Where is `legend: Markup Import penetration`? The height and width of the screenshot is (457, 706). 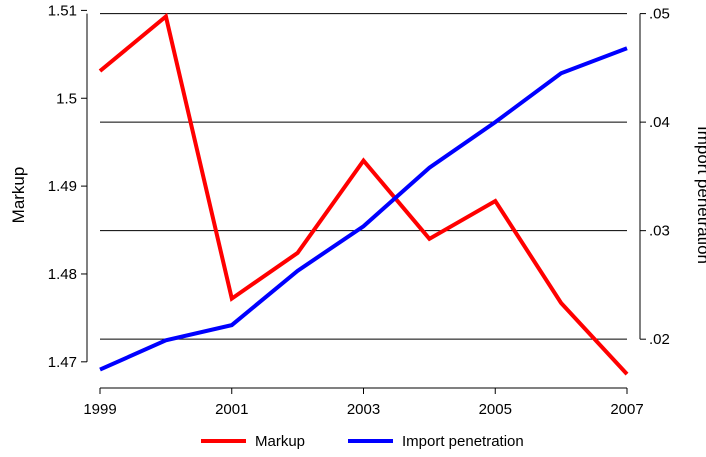
legend: Markup Import penetration is located at coordinates (362, 441).